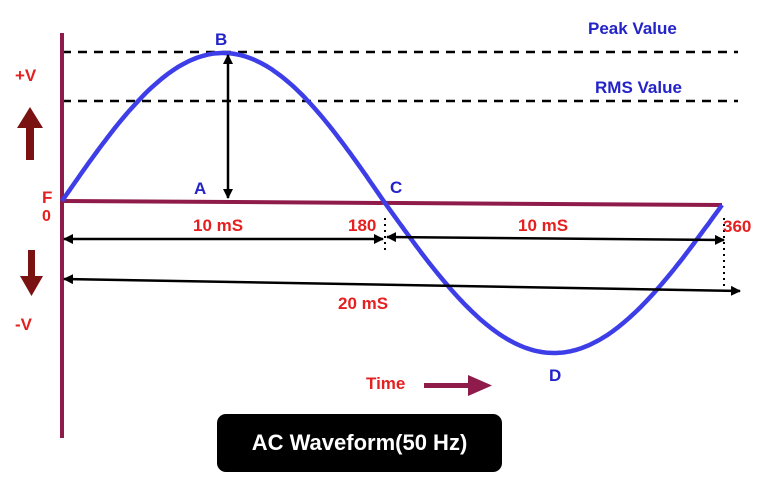 Image resolution: width=768 pixels, height=481 pixels. I want to click on title-box: AC Waveform(50 Hz), so click(359, 443).